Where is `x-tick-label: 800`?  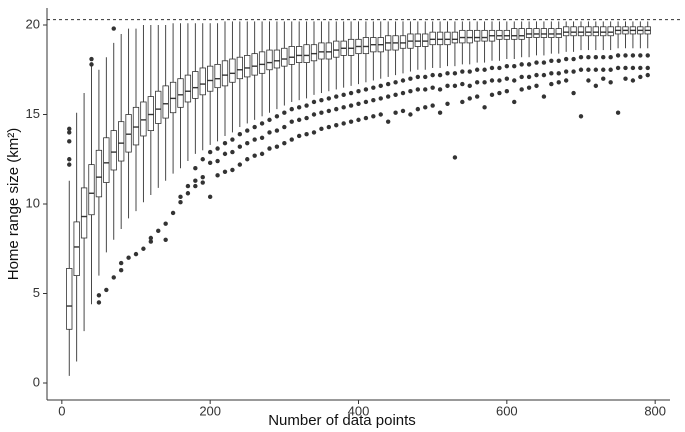
x-tick-label: 800 is located at coordinates (655, 410).